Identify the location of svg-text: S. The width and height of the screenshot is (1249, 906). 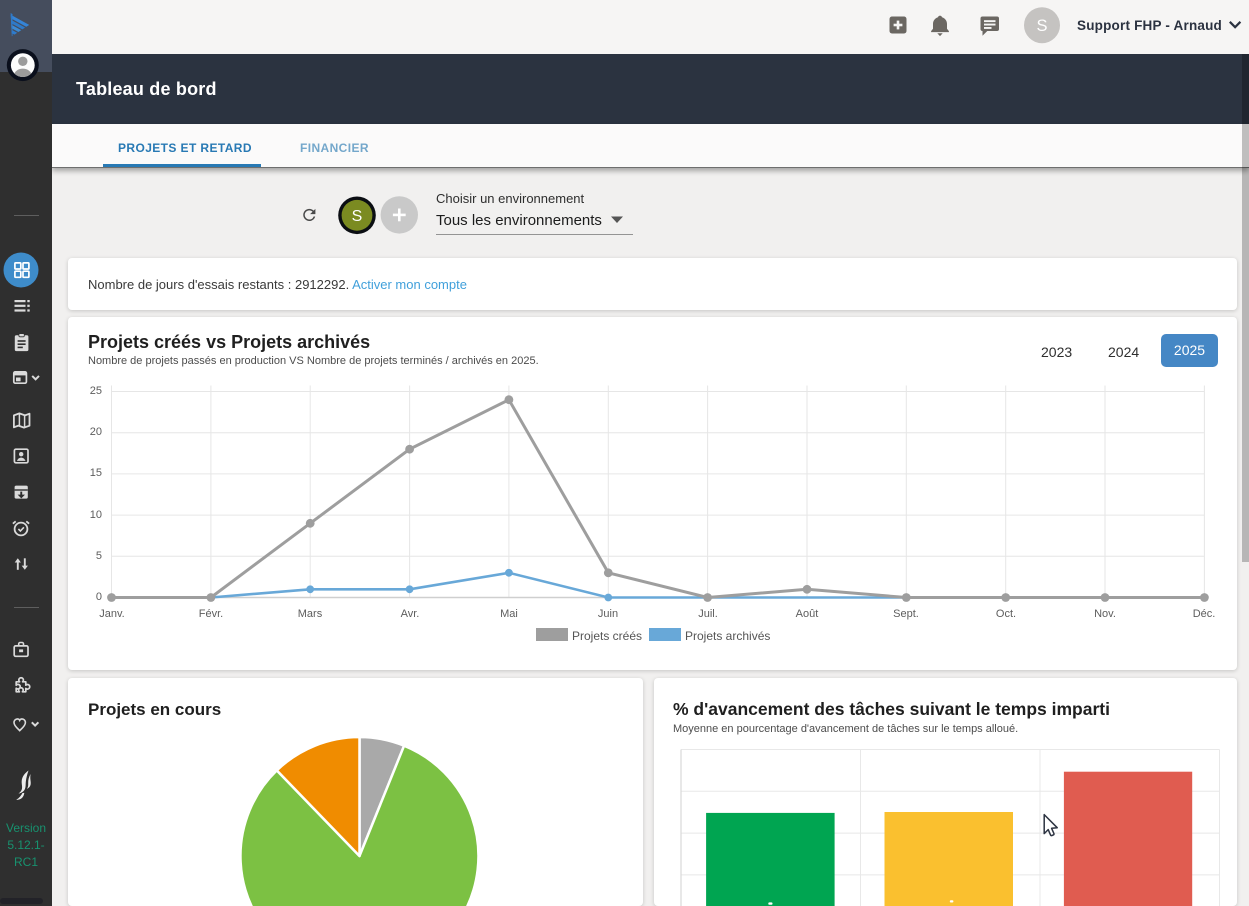
(357, 216).